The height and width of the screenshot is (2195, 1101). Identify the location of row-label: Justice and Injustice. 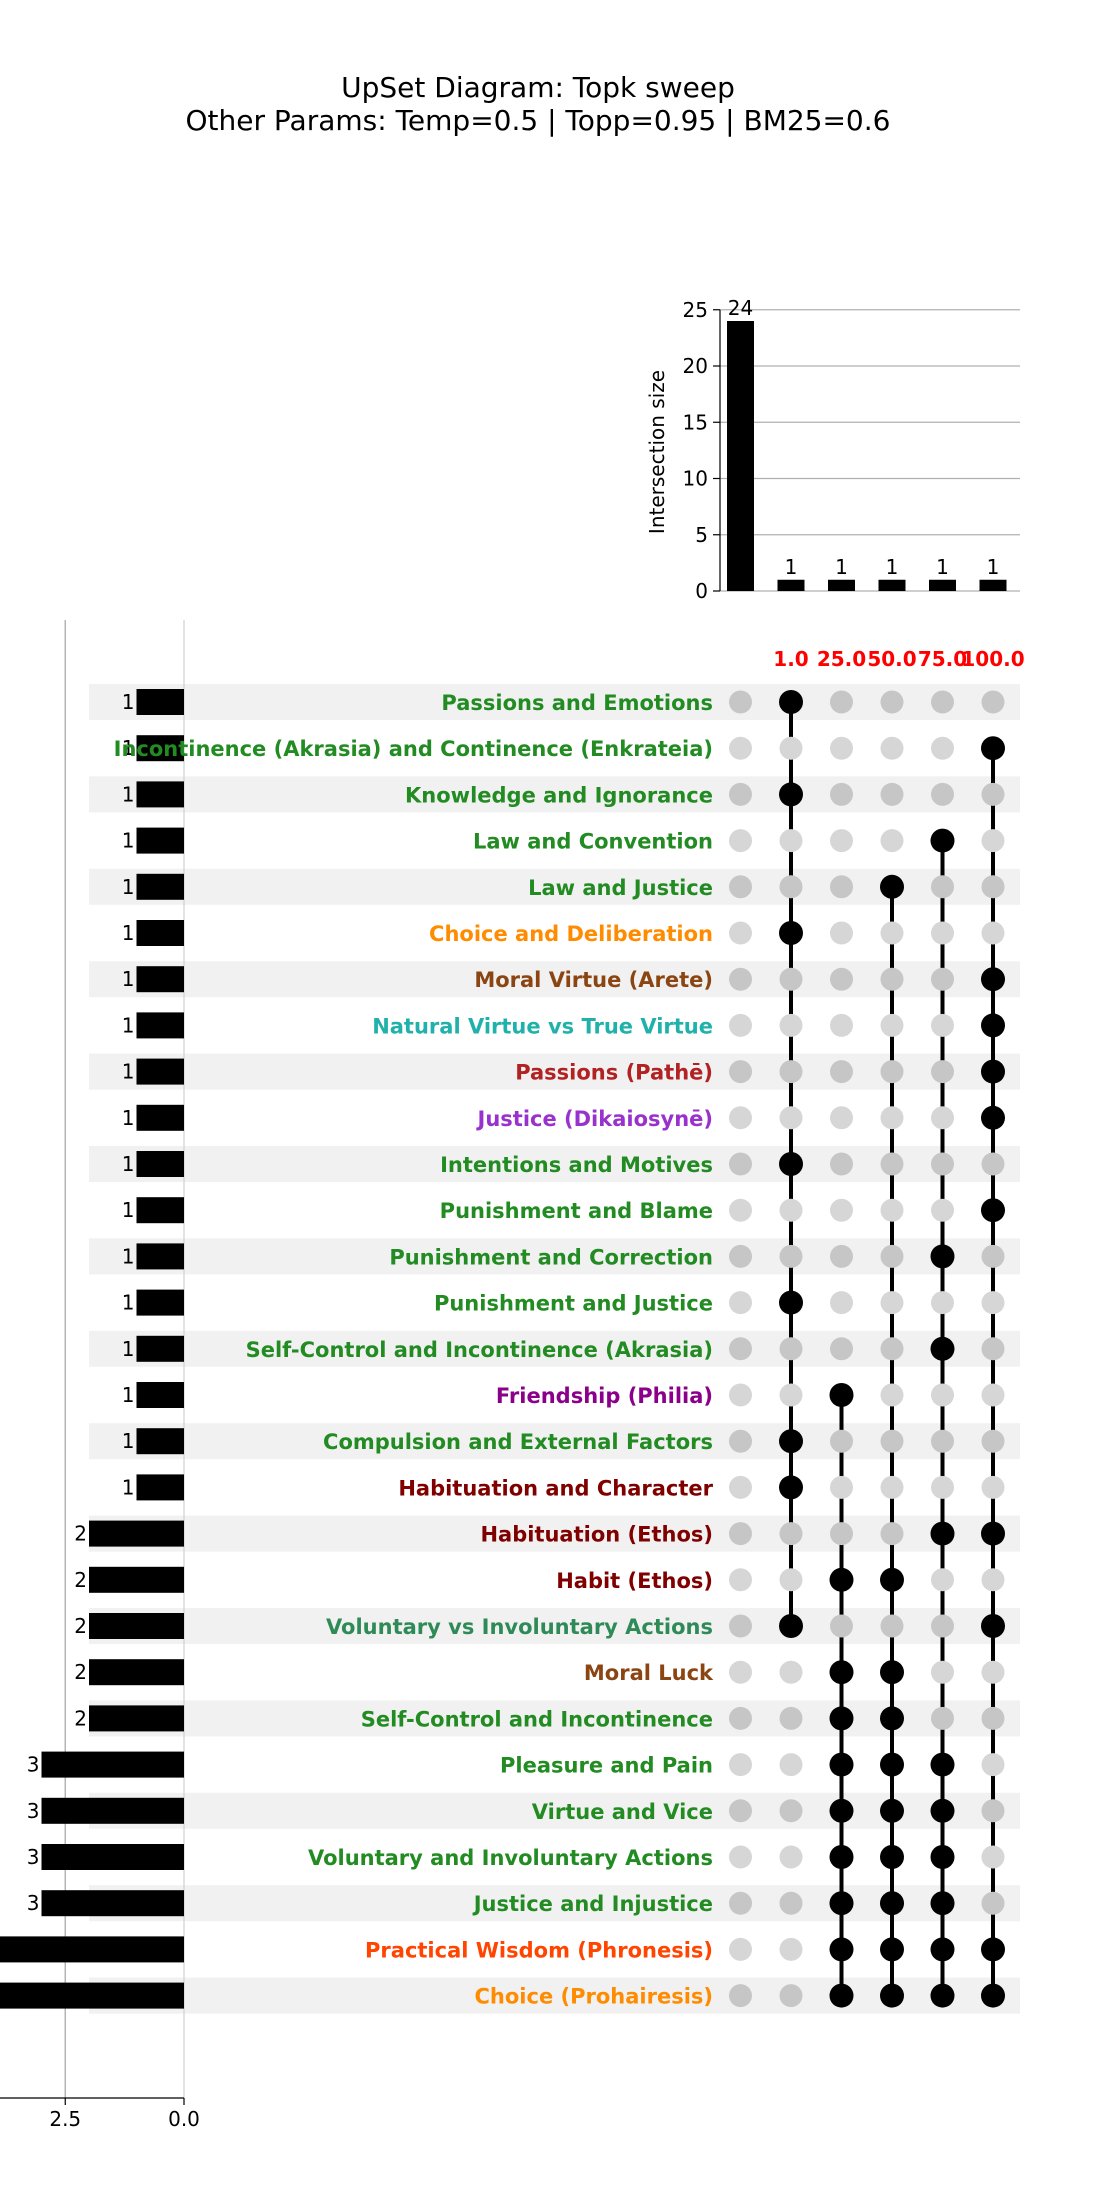
(592, 1904).